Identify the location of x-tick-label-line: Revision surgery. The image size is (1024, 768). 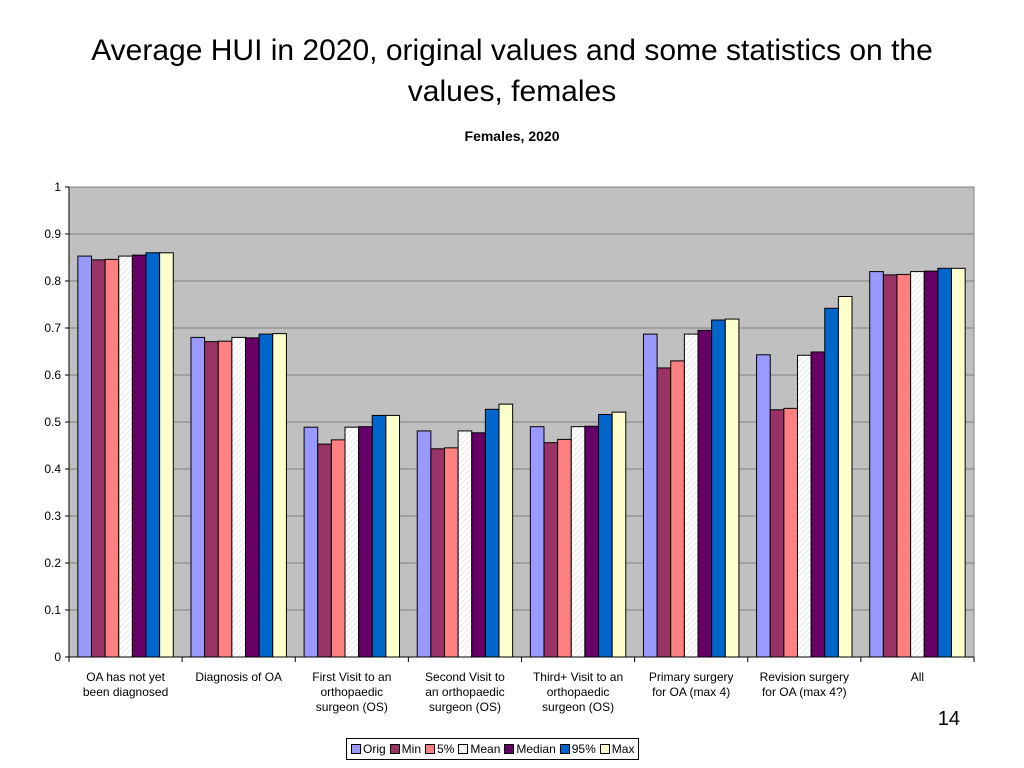
(804, 677).